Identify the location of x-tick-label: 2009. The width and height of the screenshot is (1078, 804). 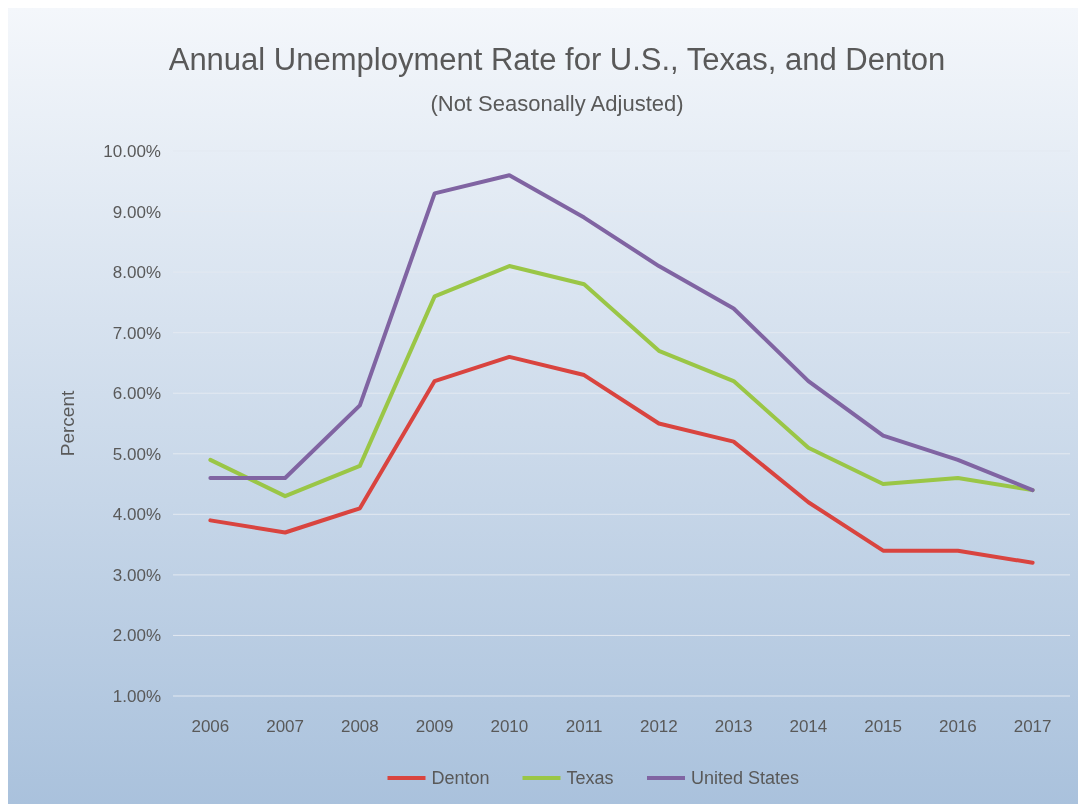
(434, 726).